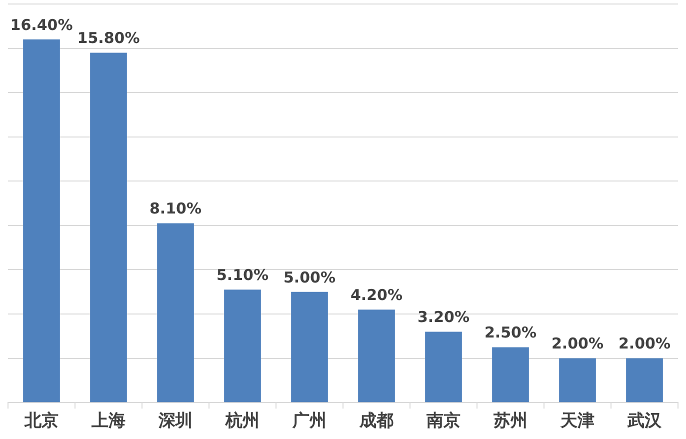 The image size is (686, 439). What do you see at coordinates (309, 277) in the screenshot?
I see `data-label: 5.00%` at bounding box center [309, 277].